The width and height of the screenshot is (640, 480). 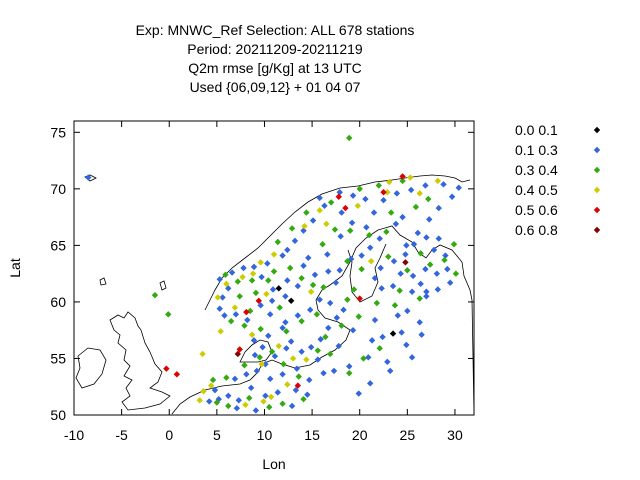 I want to click on coastline-ireland, so click(x=91, y=368).